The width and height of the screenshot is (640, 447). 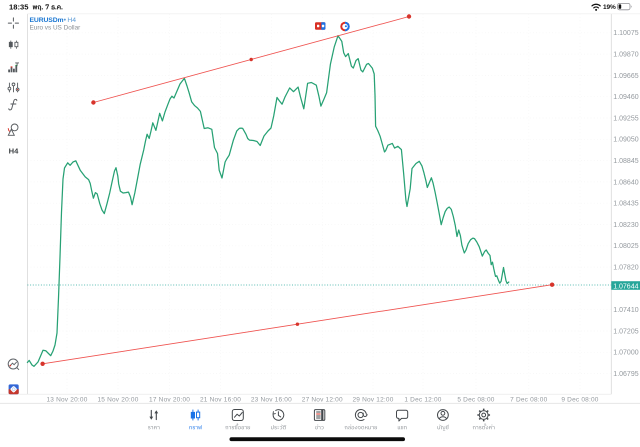 What do you see at coordinates (422, 399) in the screenshot?
I see `svg-text: 1 Dec 12:00` at bounding box center [422, 399].